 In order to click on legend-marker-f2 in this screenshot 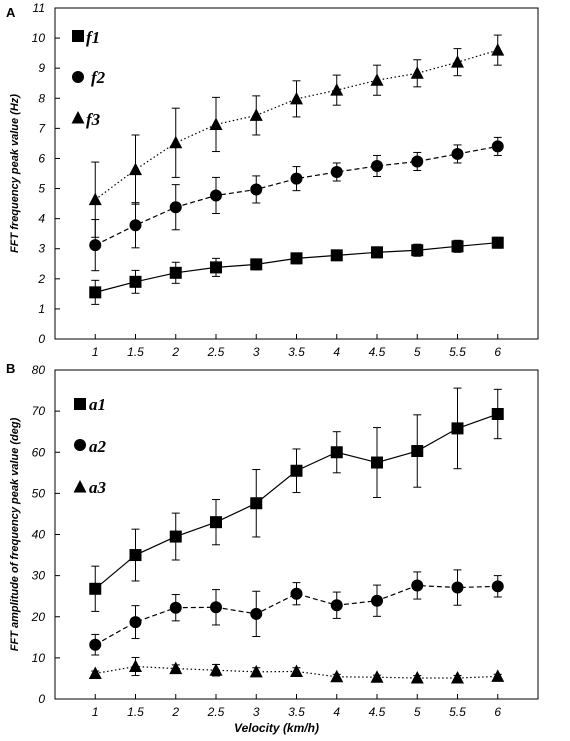, I will do `click(78, 77)`.